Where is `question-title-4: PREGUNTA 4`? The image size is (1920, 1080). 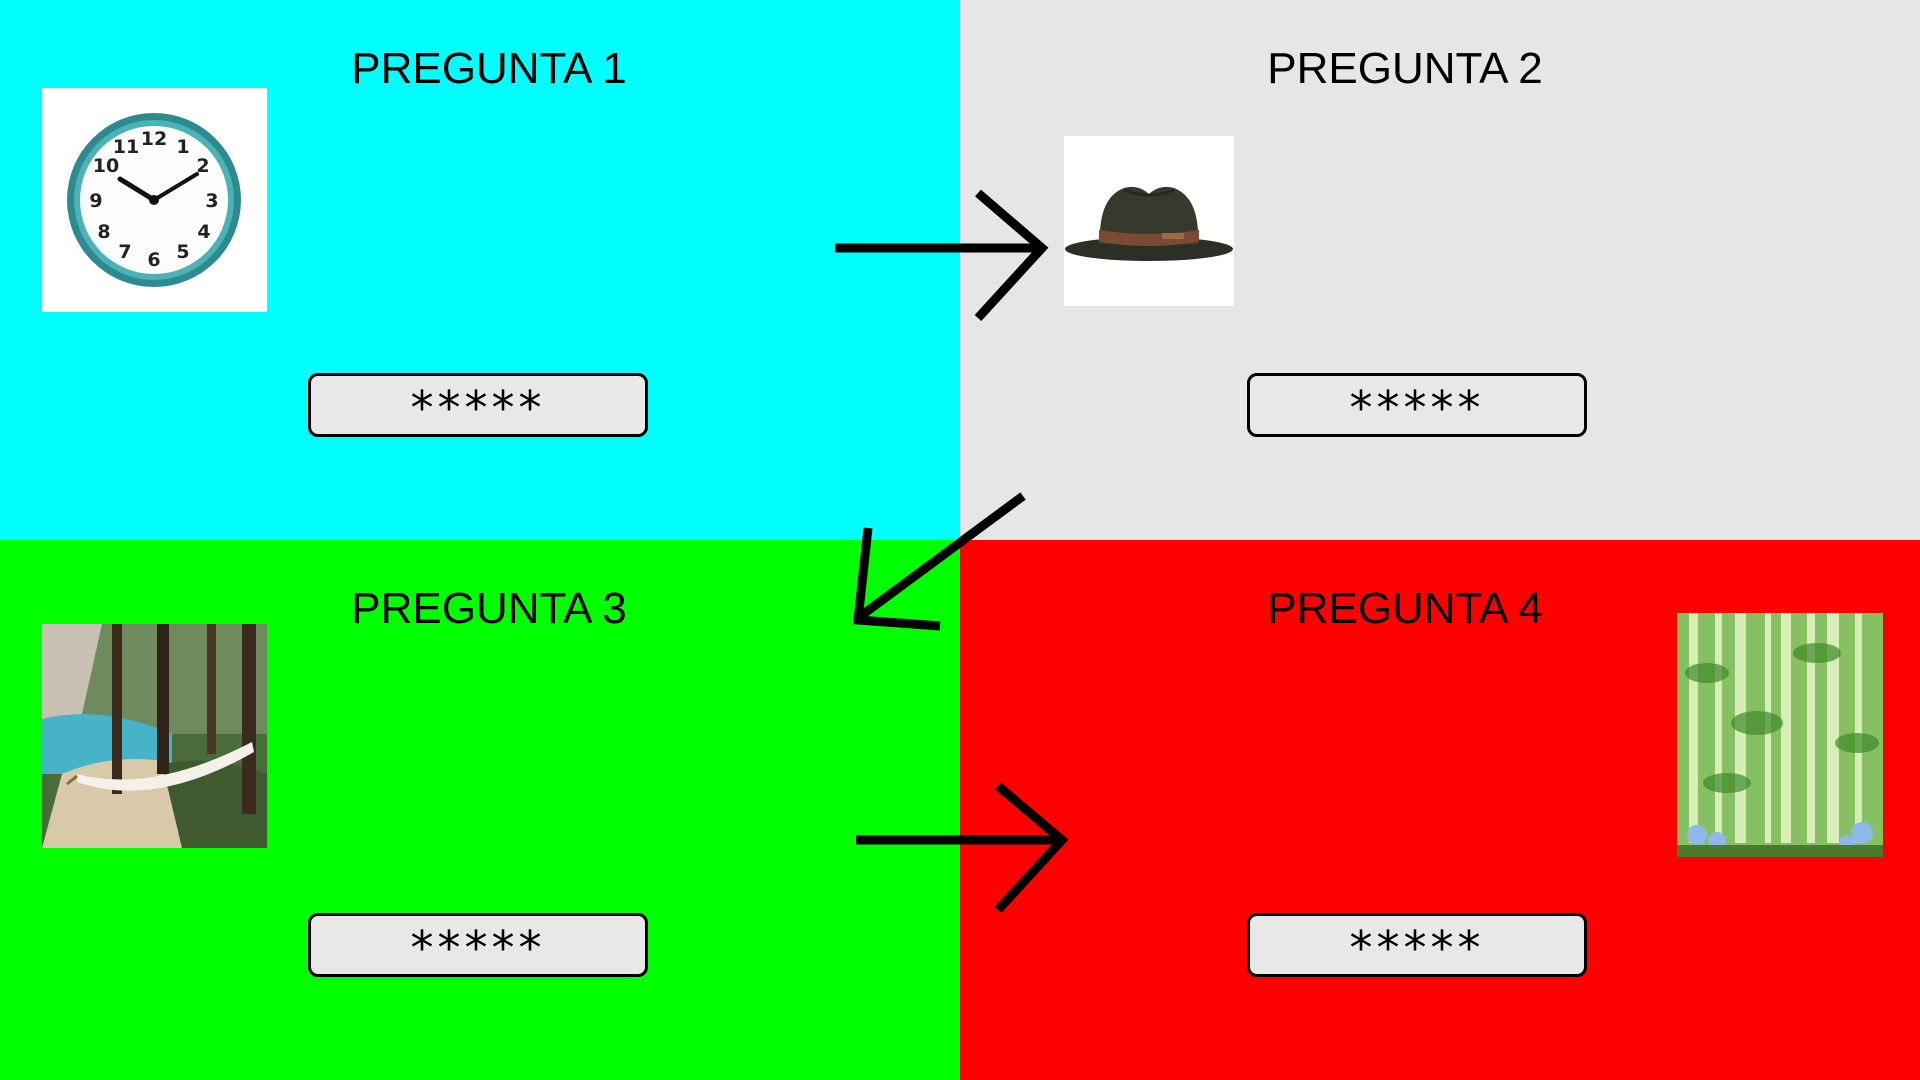 question-title-4: PREGUNTA 4 is located at coordinates (1405, 608).